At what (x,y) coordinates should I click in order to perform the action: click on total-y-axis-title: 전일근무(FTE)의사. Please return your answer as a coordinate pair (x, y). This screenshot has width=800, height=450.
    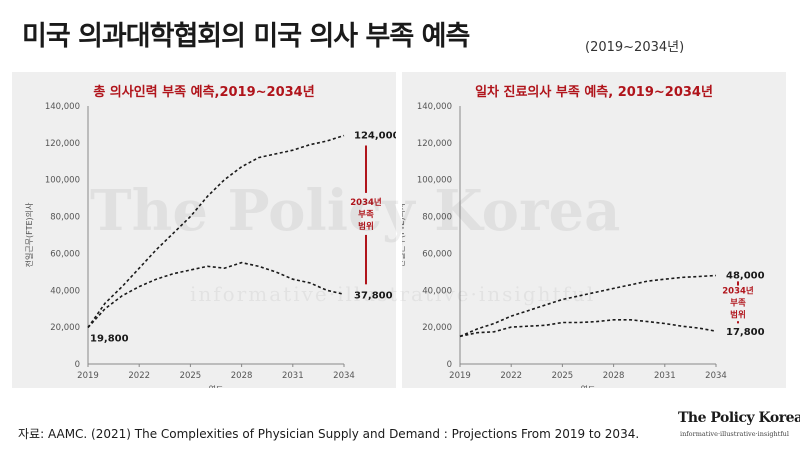
    Looking at the image, I should click on (29, 234).